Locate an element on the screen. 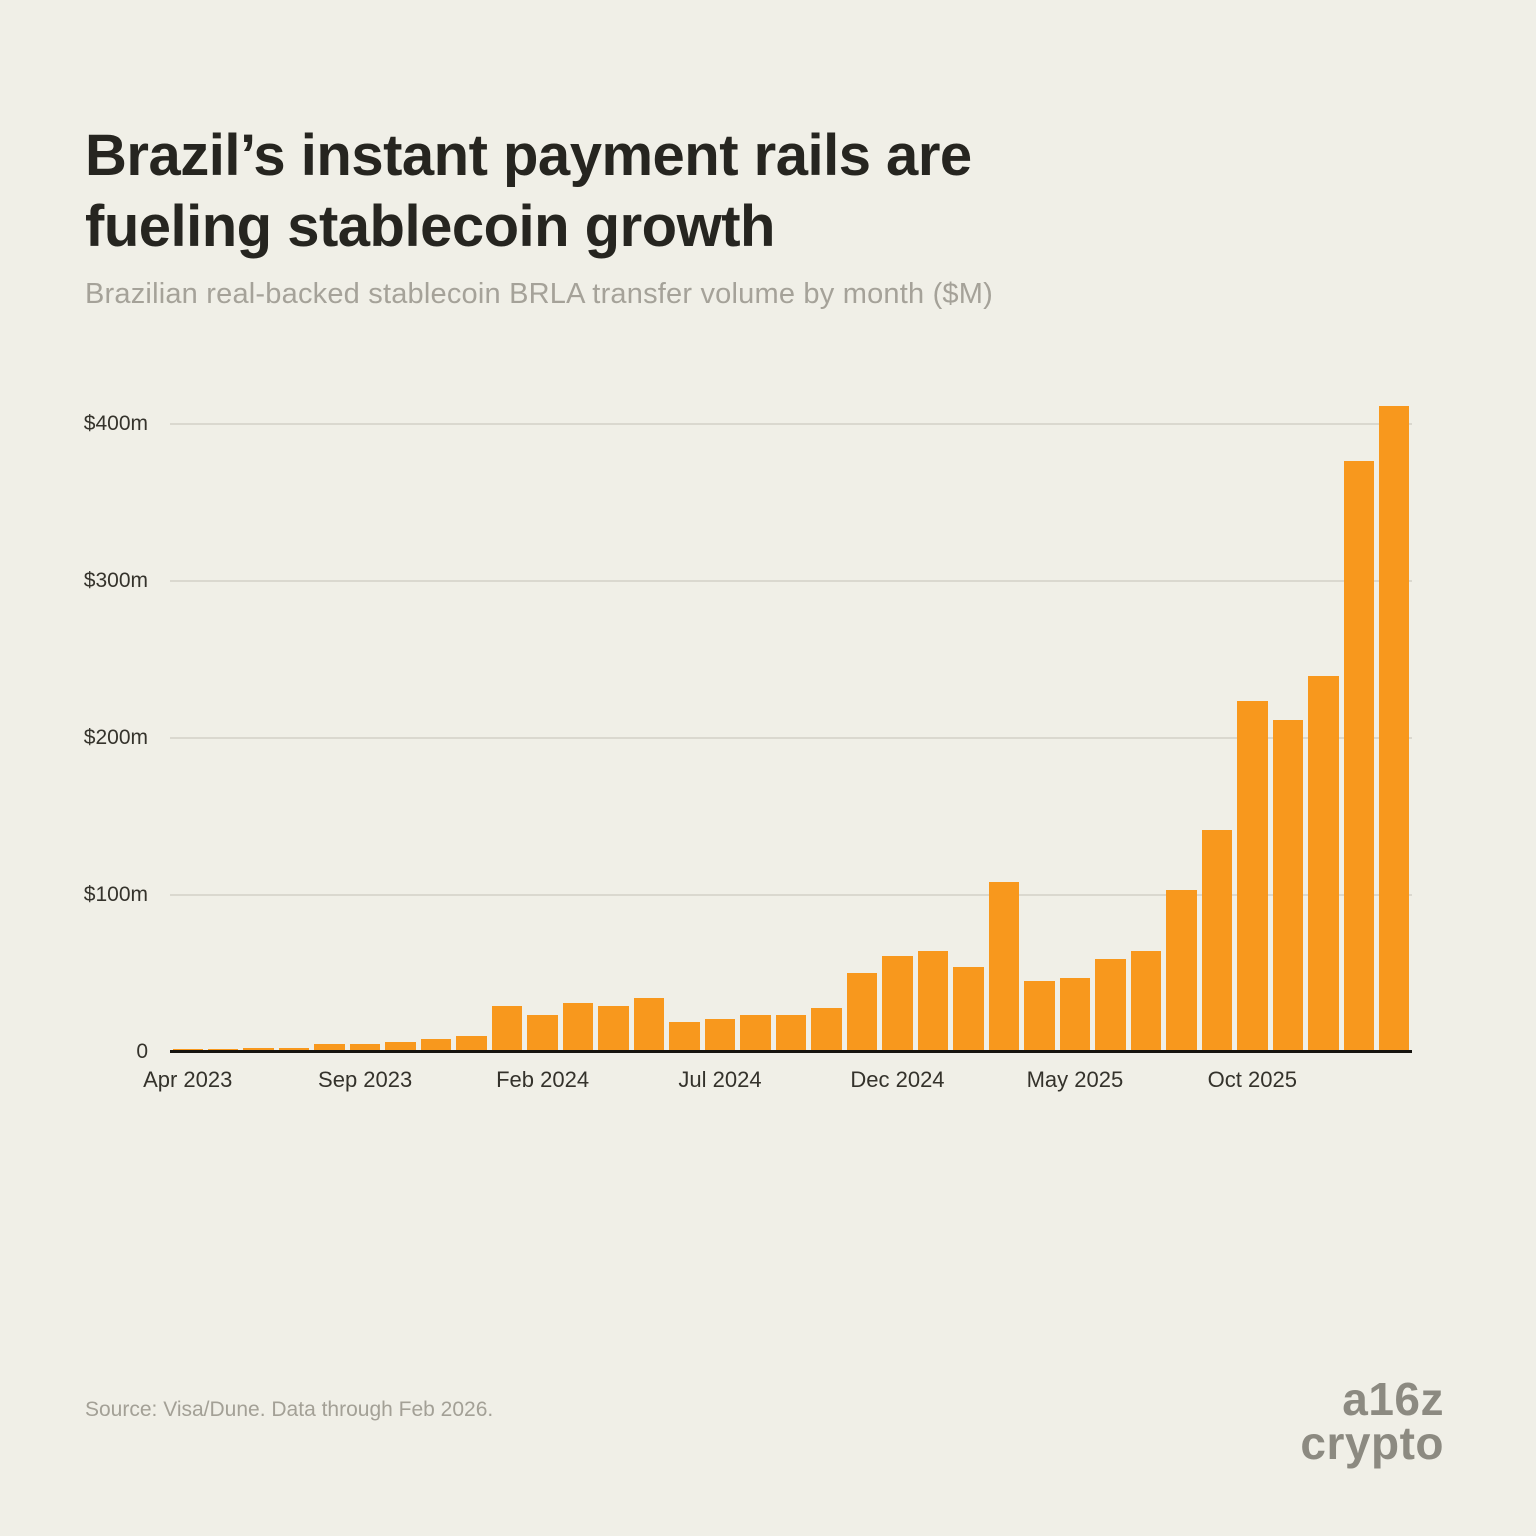  bar-may-2023 is located at coordinates (223, 1049).